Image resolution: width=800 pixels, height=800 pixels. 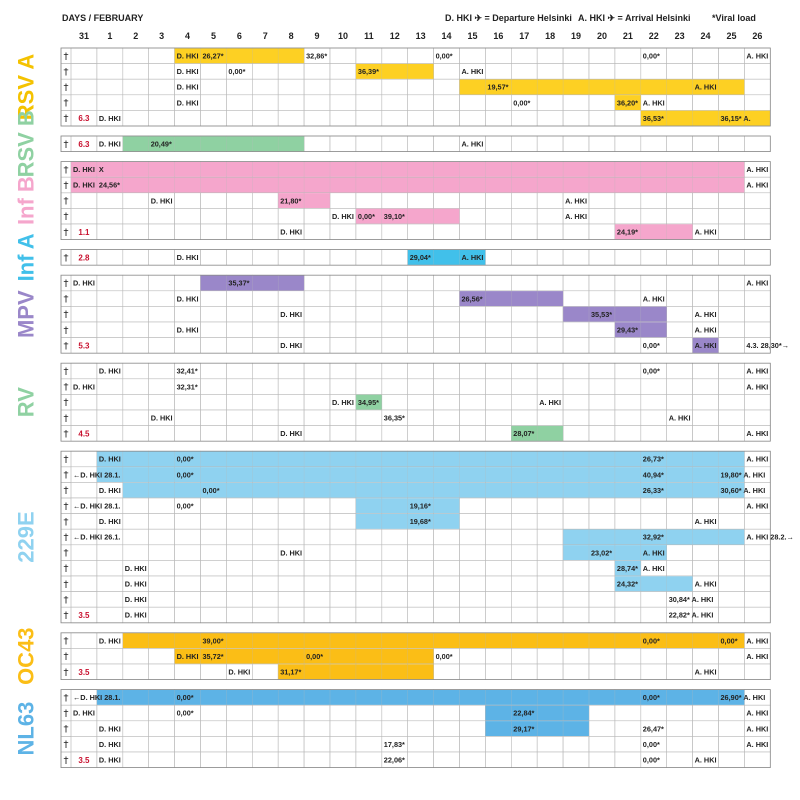 I want to click on return-date-label: 5.3, so click(x=84, y=345).